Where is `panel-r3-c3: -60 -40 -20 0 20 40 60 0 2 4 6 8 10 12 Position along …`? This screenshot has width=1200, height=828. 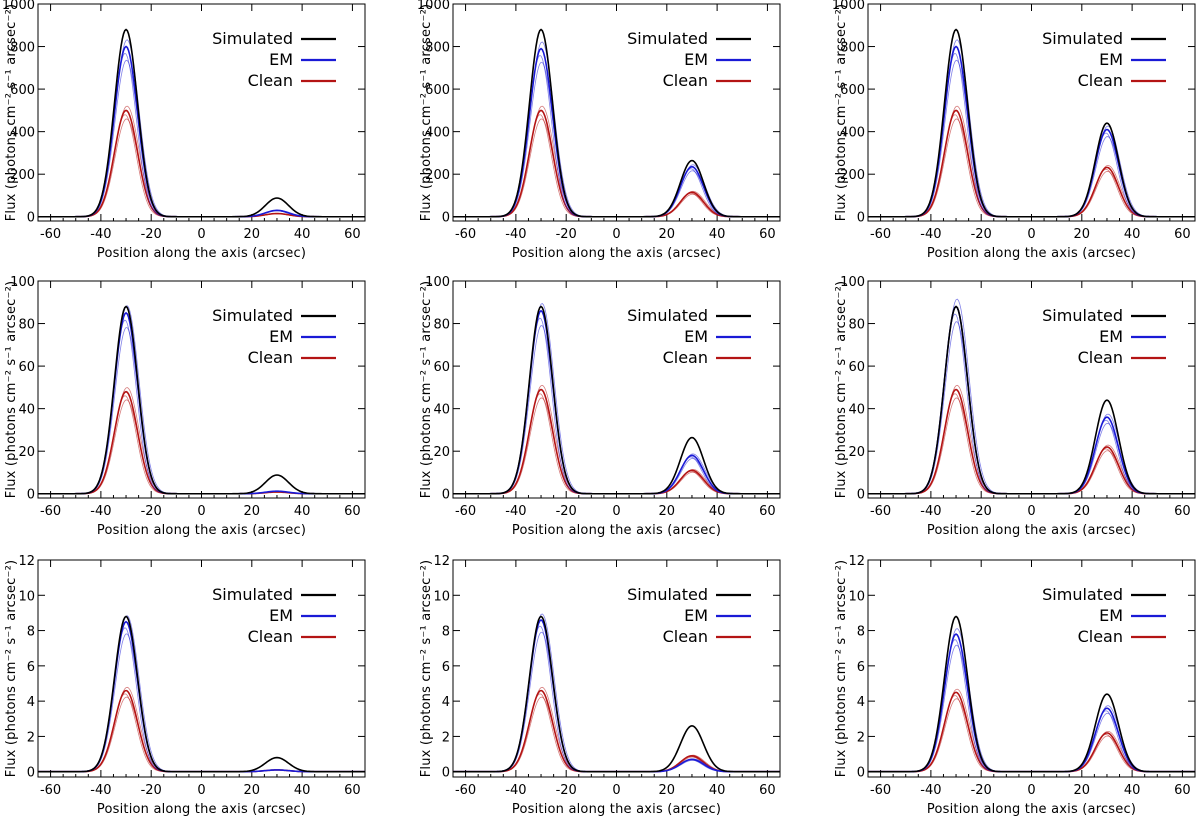
panel-r3-c3: -60 -40 -20 0 20 40 60 0 2 4 6 8 10 12 Position along … is located at coordinates (1015, 685).